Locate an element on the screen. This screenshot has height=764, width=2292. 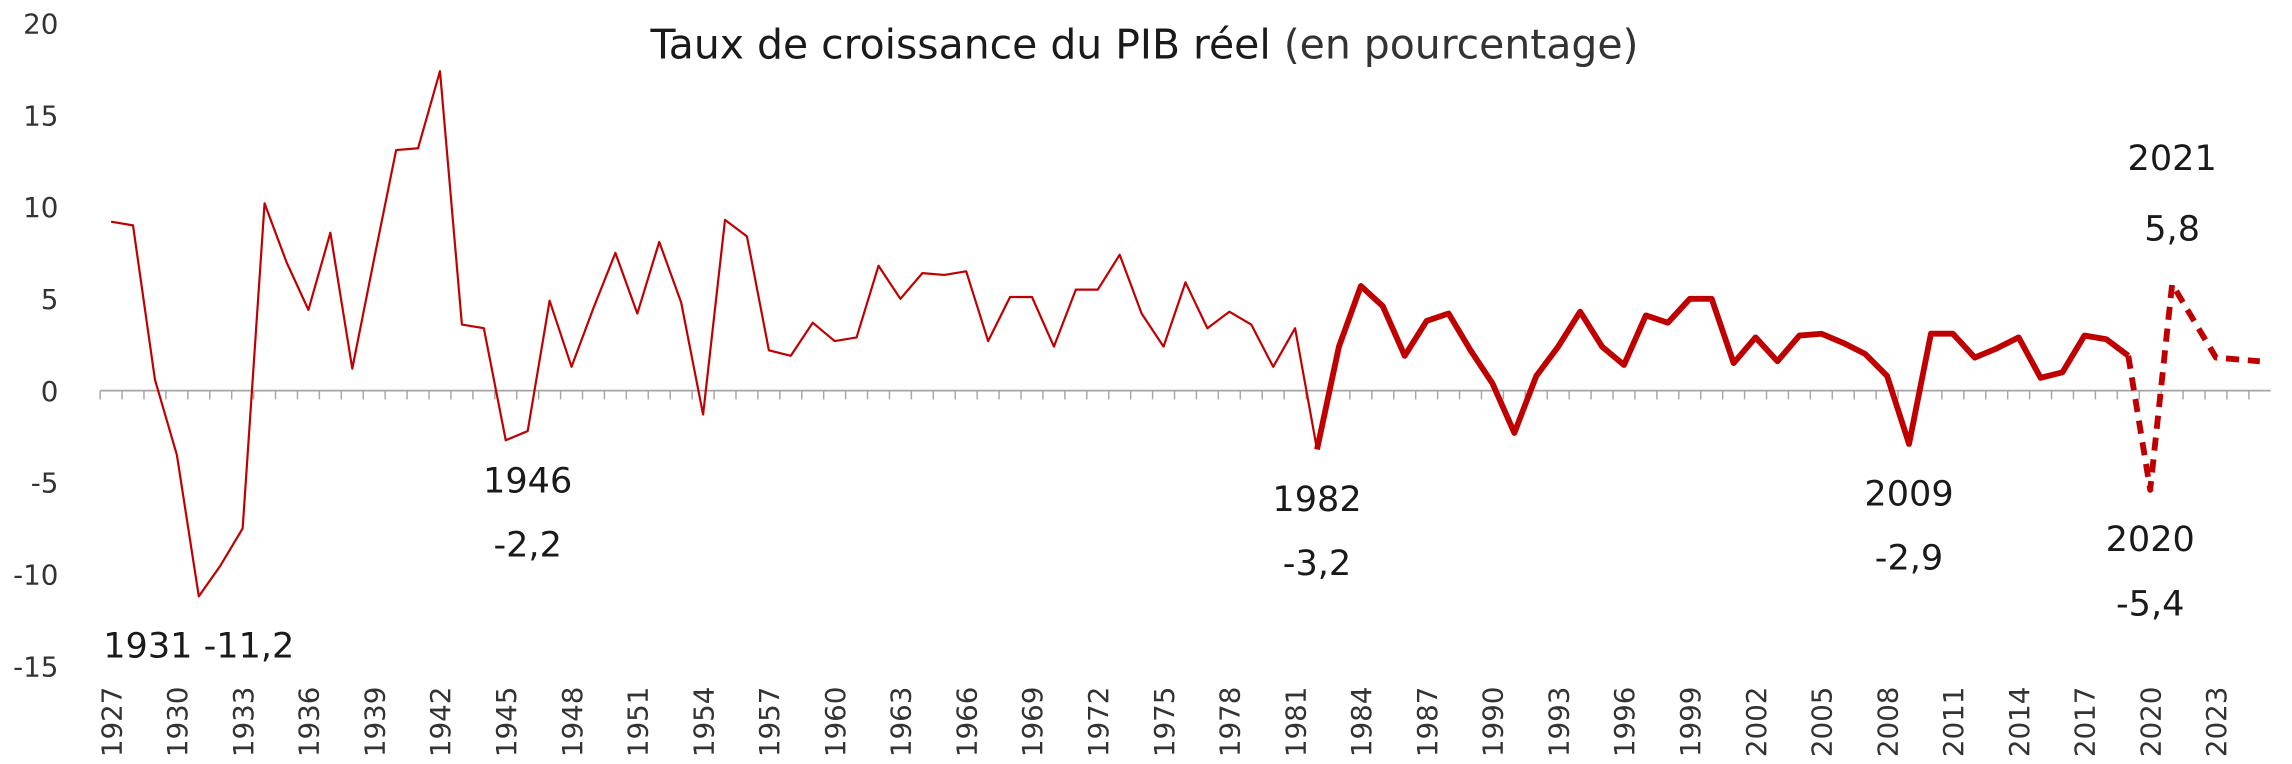
x-tick-label: 1978 is located at coordinates (1230, 722).